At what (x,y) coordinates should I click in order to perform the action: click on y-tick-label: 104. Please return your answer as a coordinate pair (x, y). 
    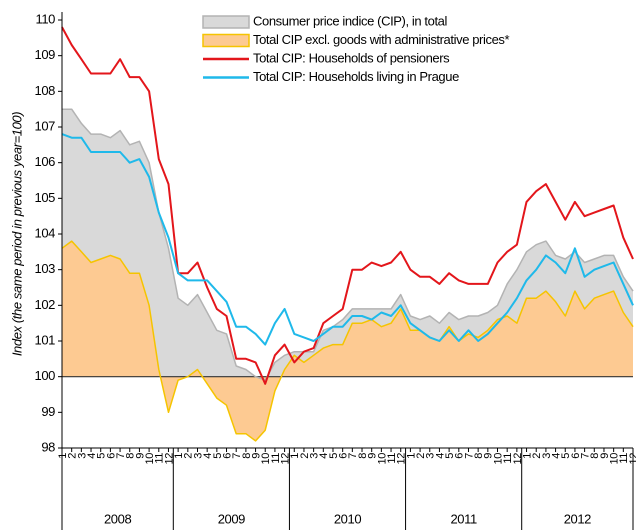
    Looking at the image, I should click on (45, 232).